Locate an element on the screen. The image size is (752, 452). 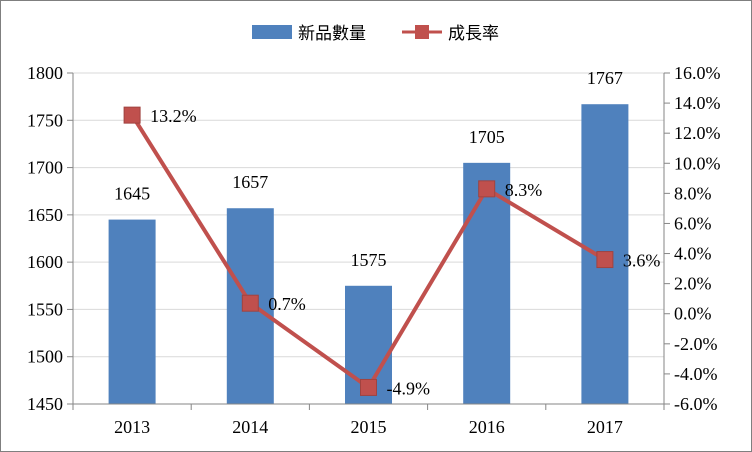
growth-marker-2017 is located at coordinates (605, 260).